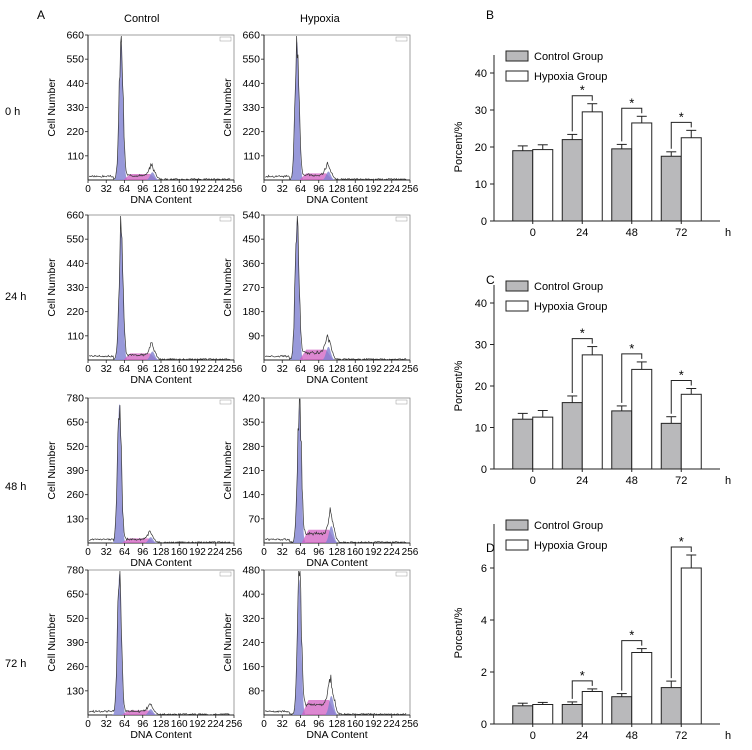 The height and width of the screenshot is (750, 752). What do you see at coordinates (75, 240) in the screenshot?
I see `y-tick-label: 550` at bounding box center [75, 240].